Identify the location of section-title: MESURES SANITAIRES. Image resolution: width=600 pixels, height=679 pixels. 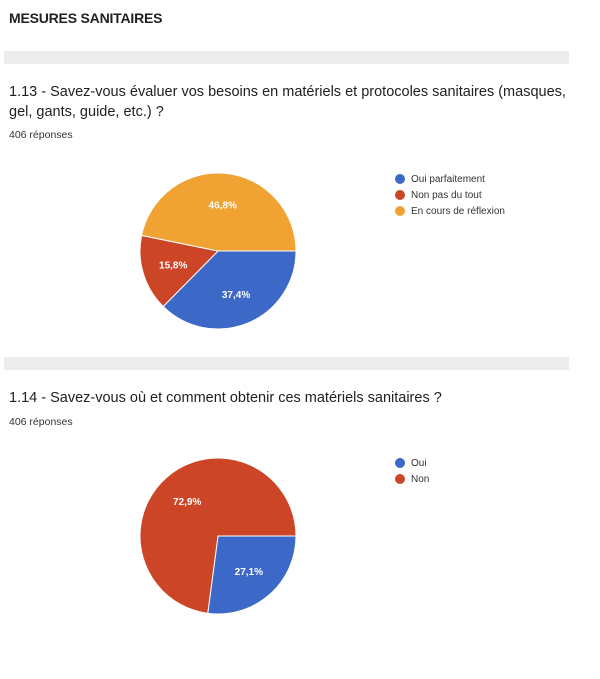
(86, 18).